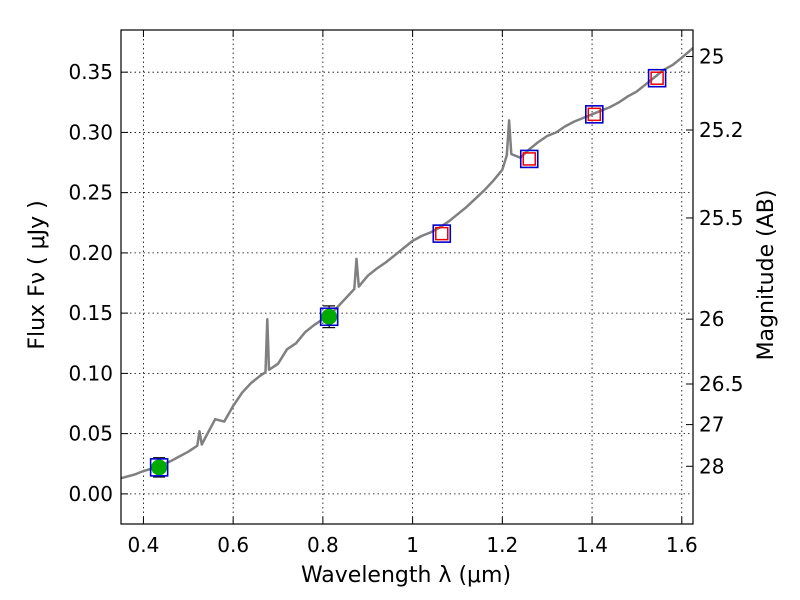 The image size is (800, 600). I want to click on x-tick-label: 0.6, so click(233, 545).